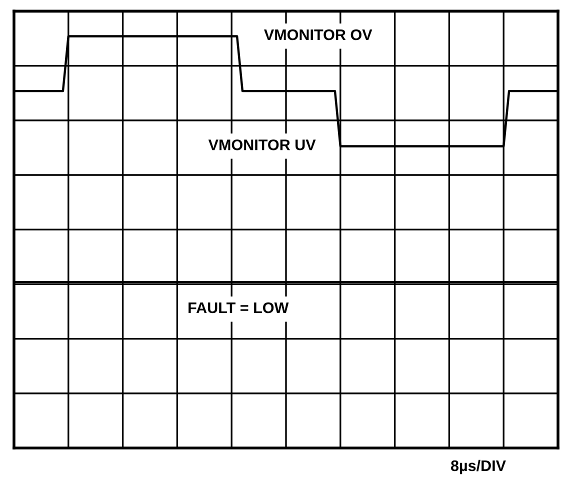  Describe the element at coordinates (478, 467) in the screenshot. I see `x-axis-title: 8µs/DIV` at that location.